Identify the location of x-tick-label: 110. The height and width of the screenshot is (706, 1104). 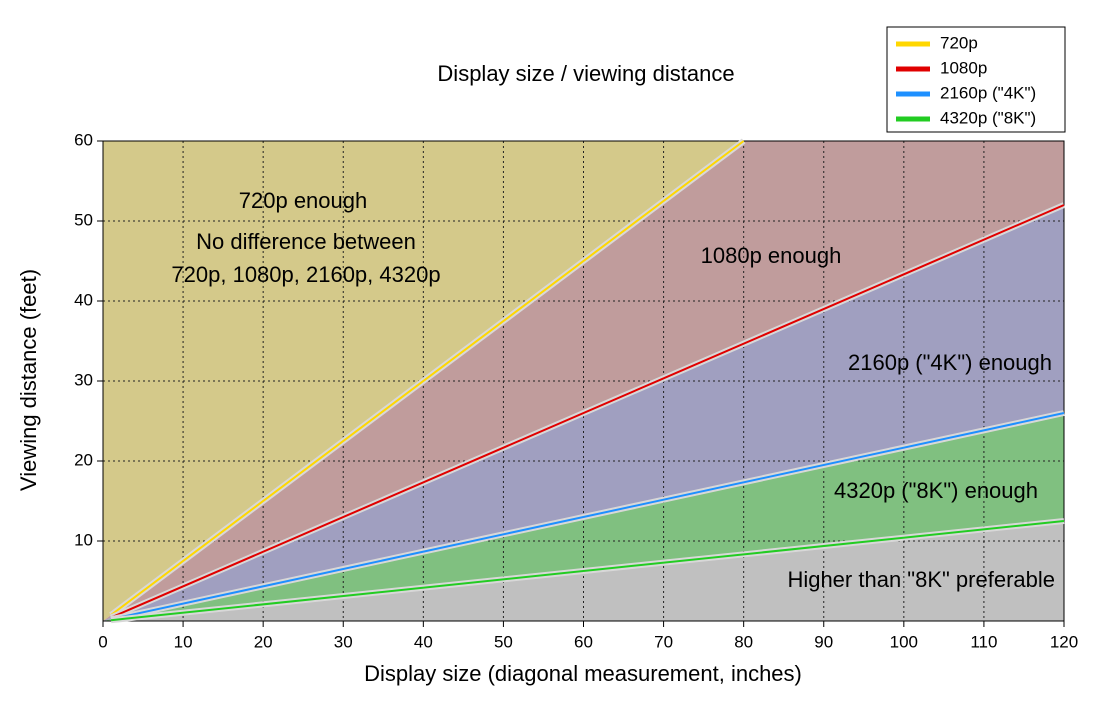
(983, 641).